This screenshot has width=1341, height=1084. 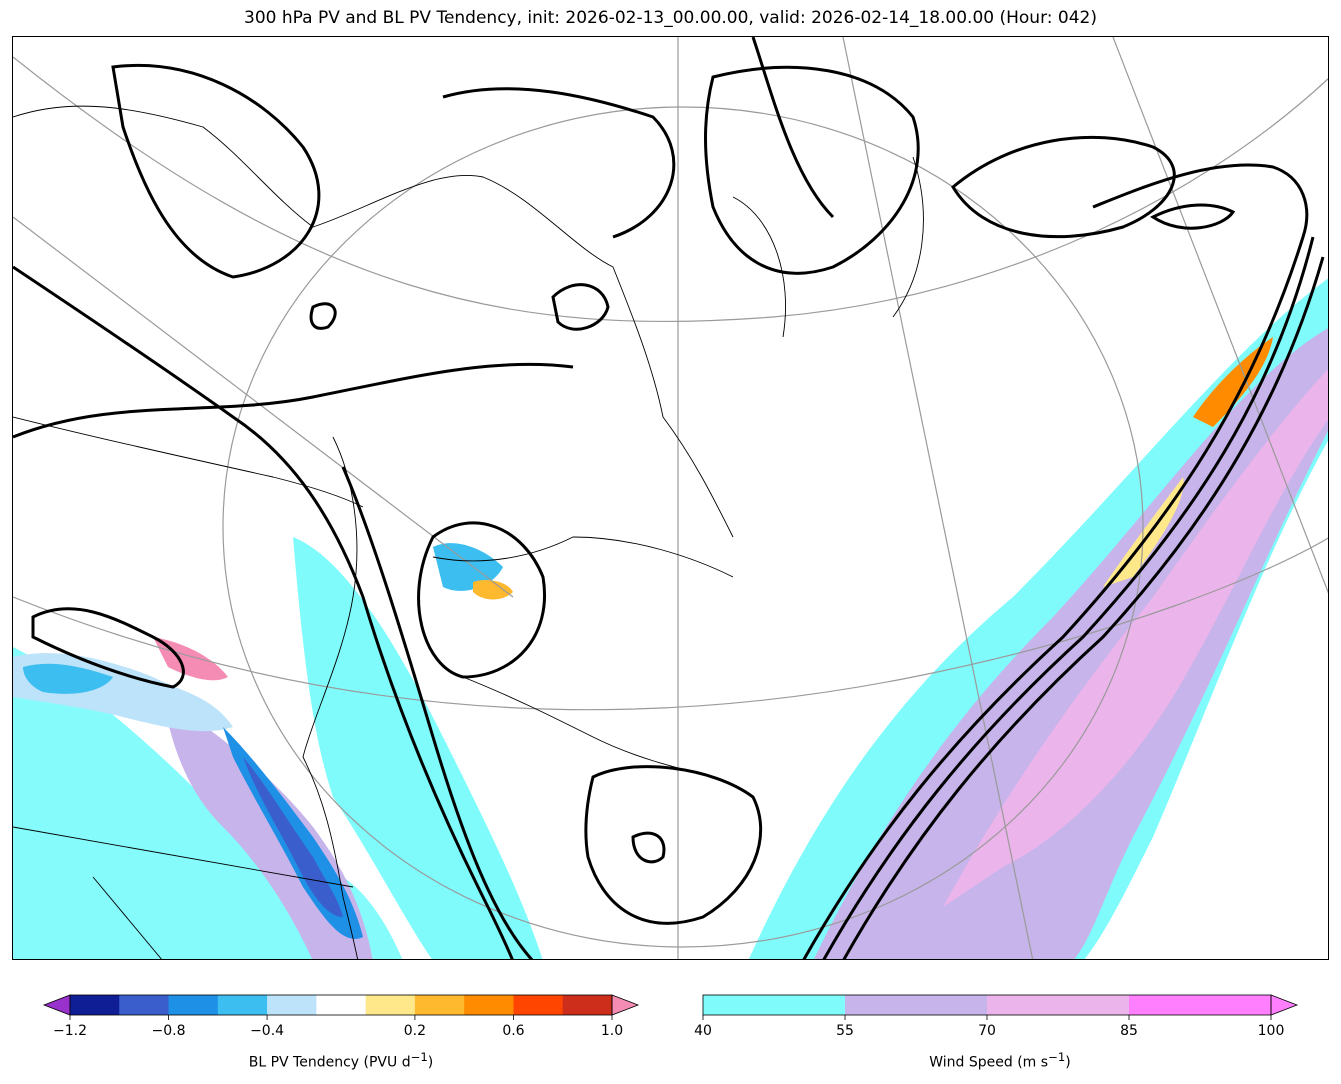 What do you see at coordinates (1129, 1031) in the screenshot?
I see `wind-tick-label: 85` at bounding box center [1129, 1031].